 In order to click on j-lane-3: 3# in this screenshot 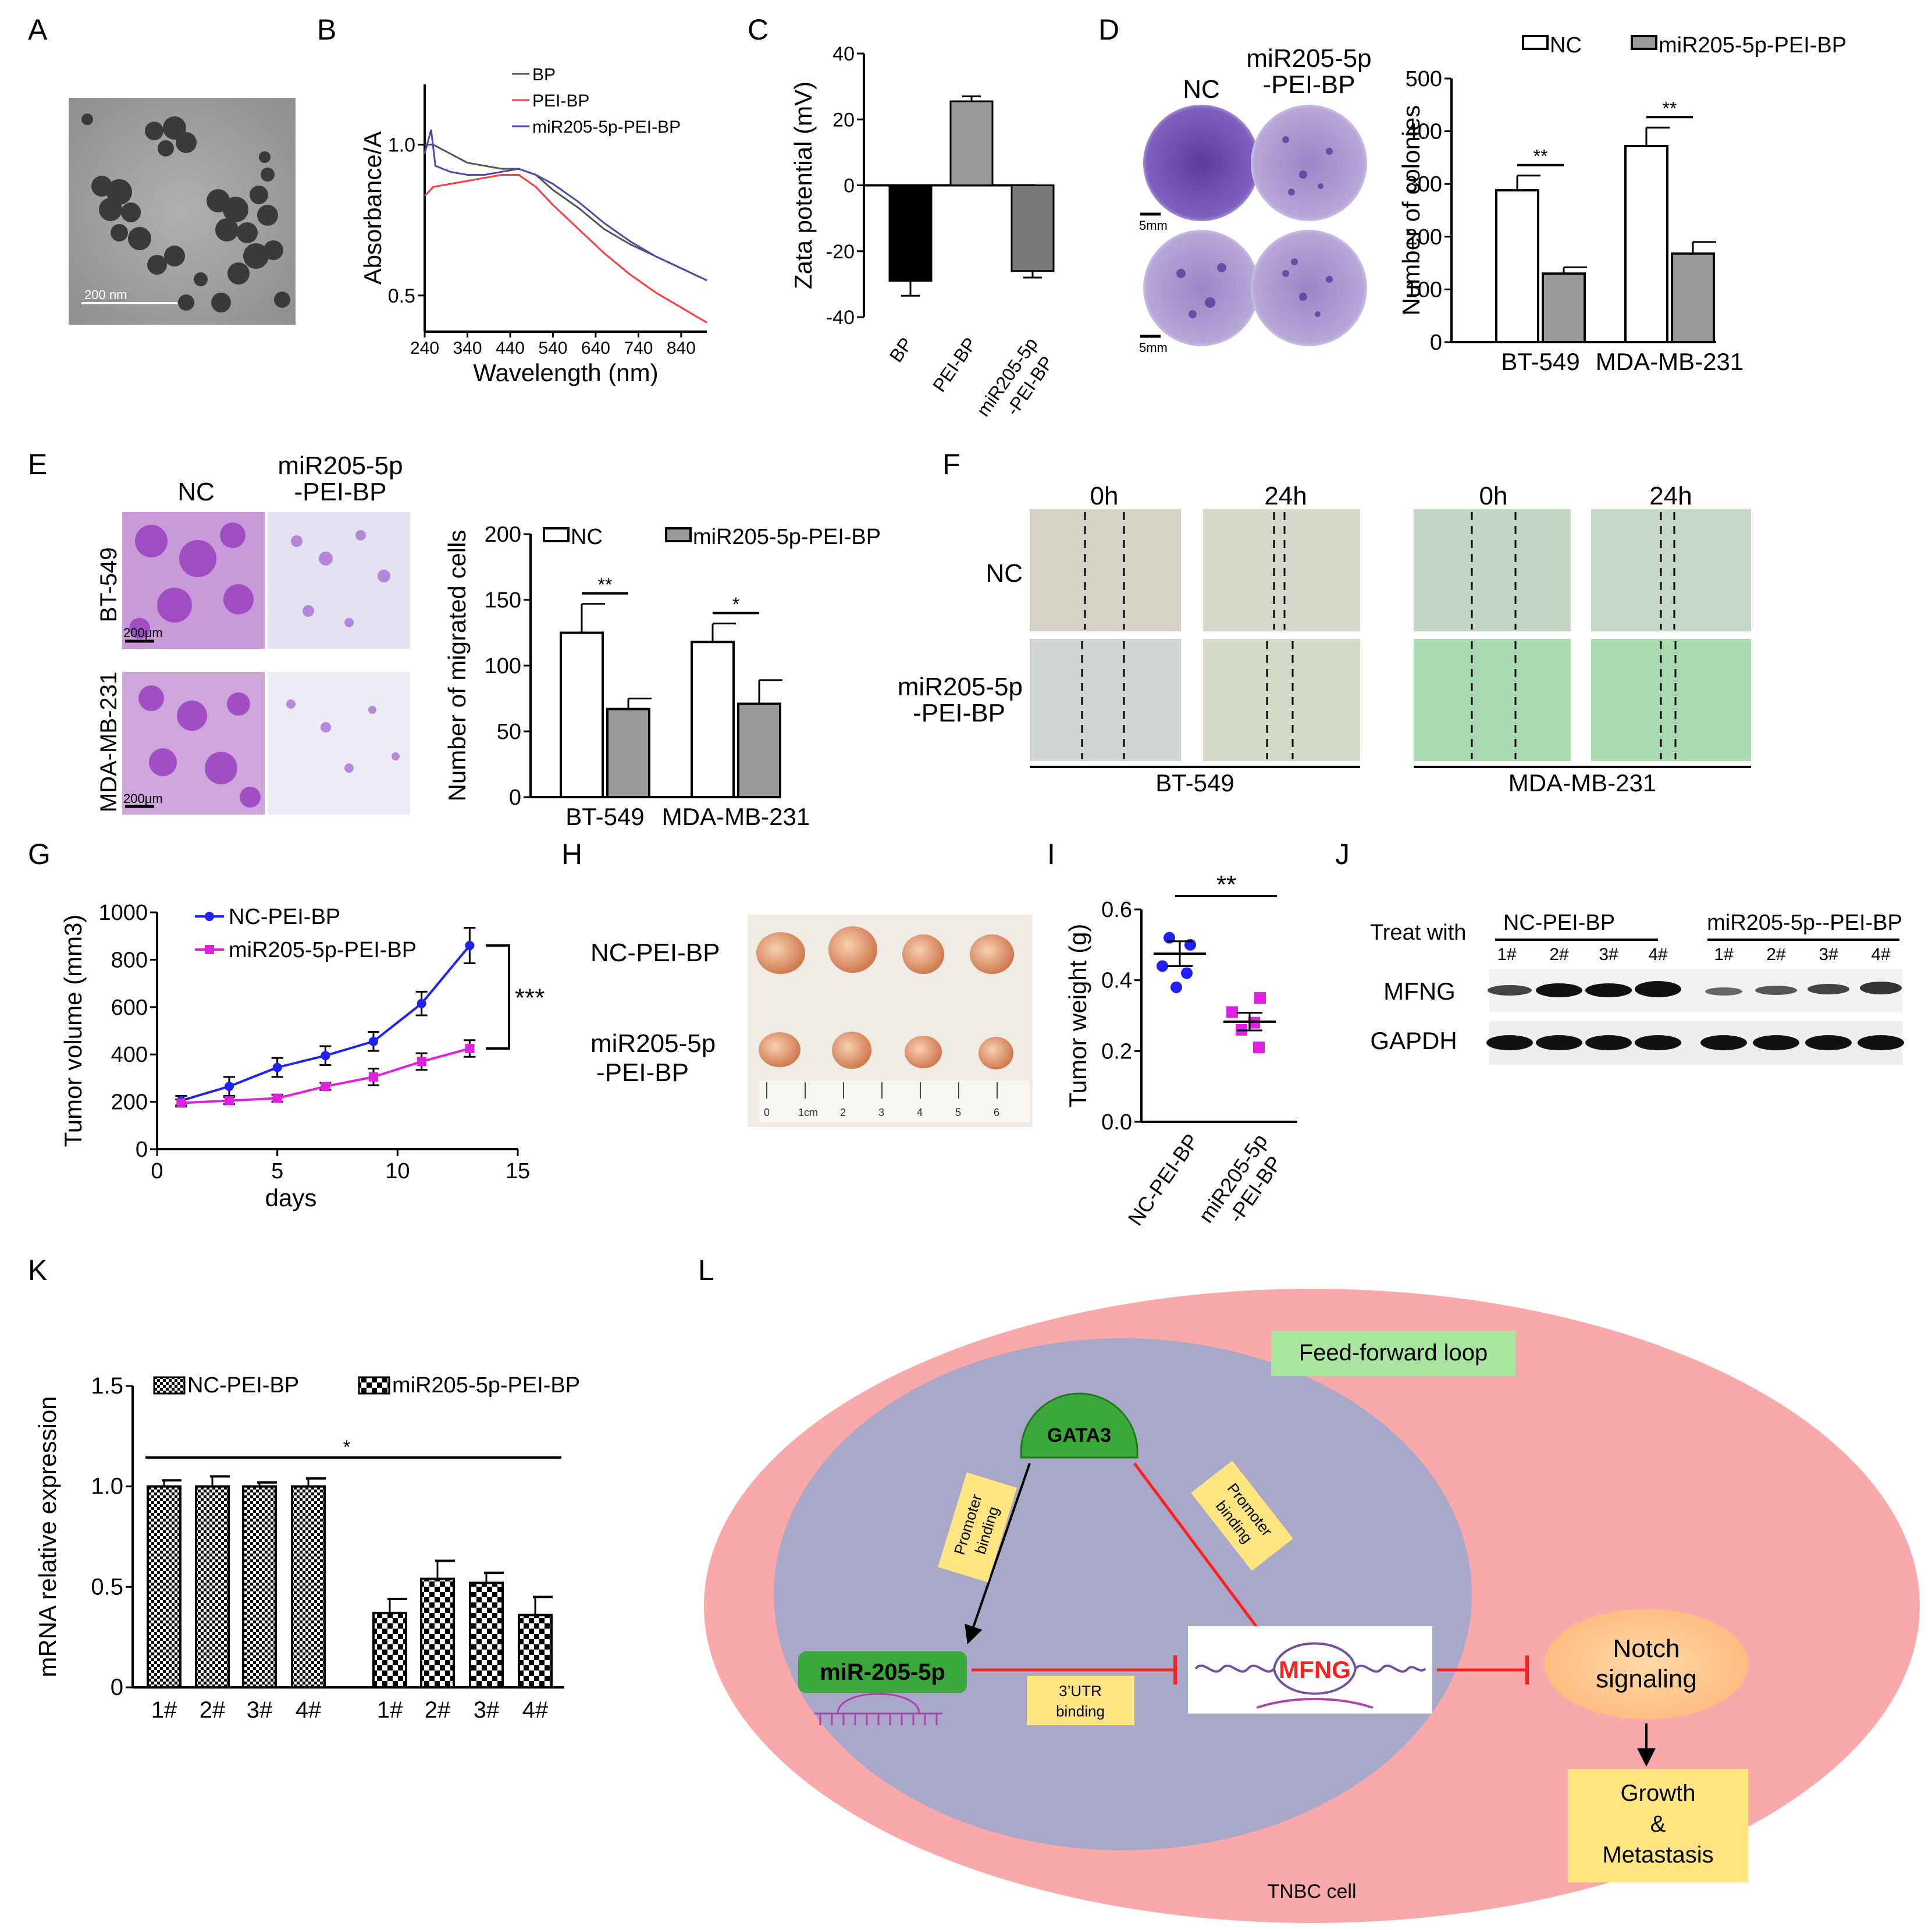, I will do `click(1608, 954)`.